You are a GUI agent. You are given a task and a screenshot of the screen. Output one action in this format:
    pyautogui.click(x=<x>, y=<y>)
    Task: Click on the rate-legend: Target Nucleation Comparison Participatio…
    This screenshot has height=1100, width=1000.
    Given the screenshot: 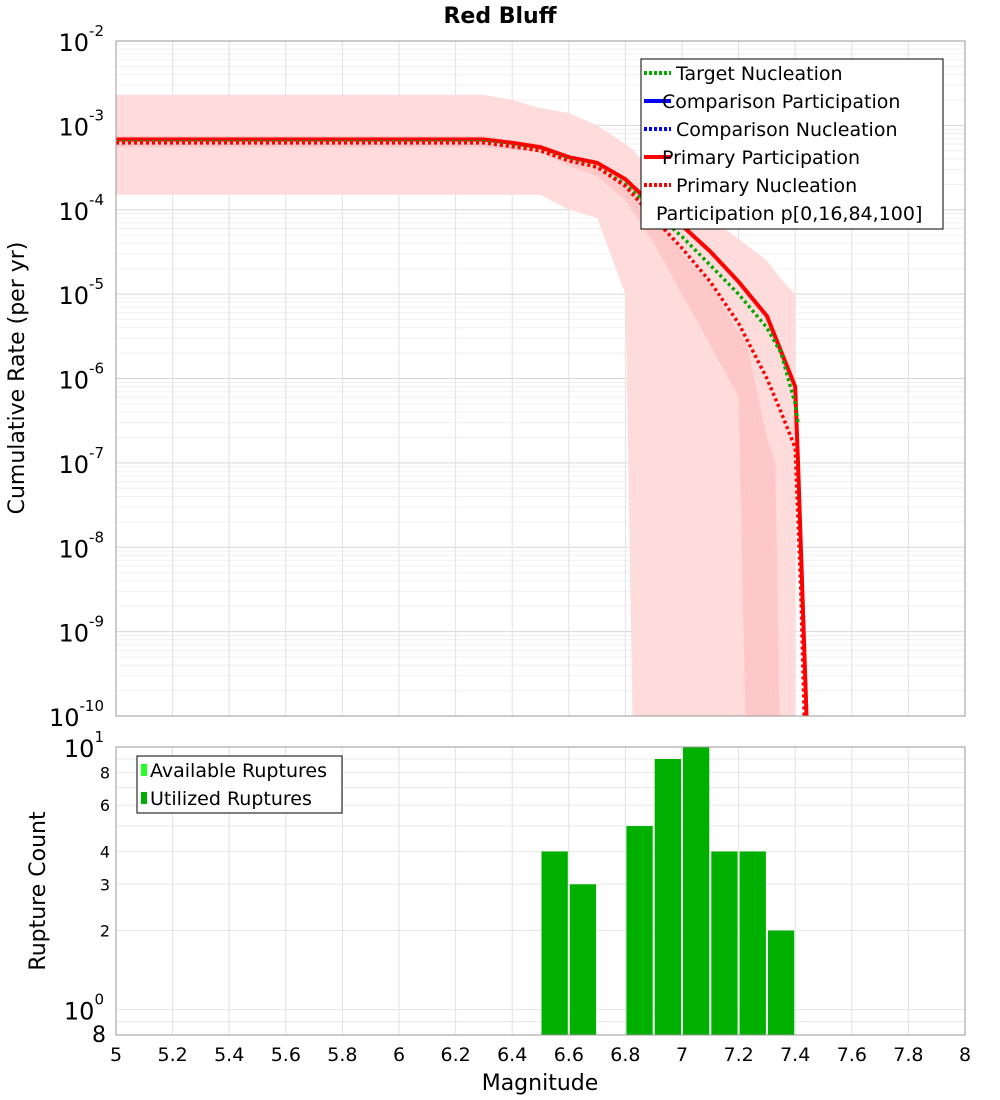 What is the action you would take?
    pyautogui.click(x=792, y=144)
    